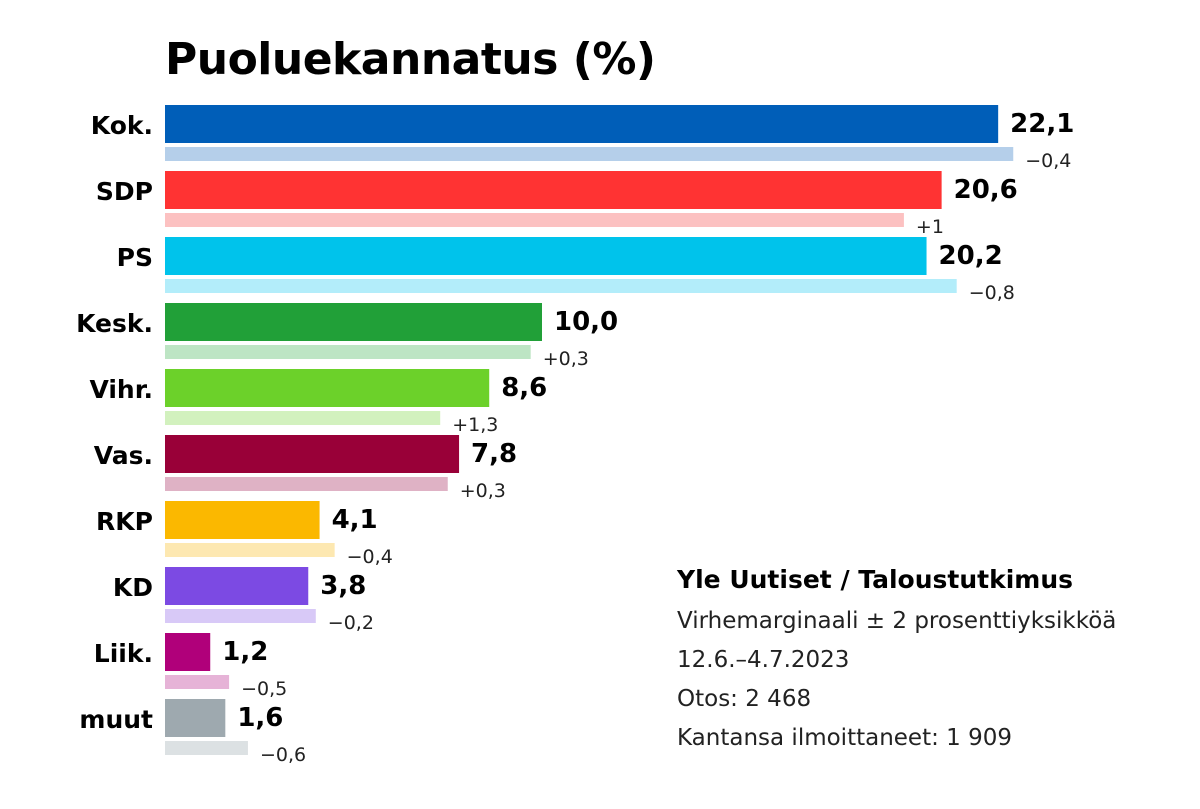 This screenshot has width=1200, height=809. Describe the element at coordinates (494, 454) in the screenshot. I see `value-label-vas: 7,8` at that location.